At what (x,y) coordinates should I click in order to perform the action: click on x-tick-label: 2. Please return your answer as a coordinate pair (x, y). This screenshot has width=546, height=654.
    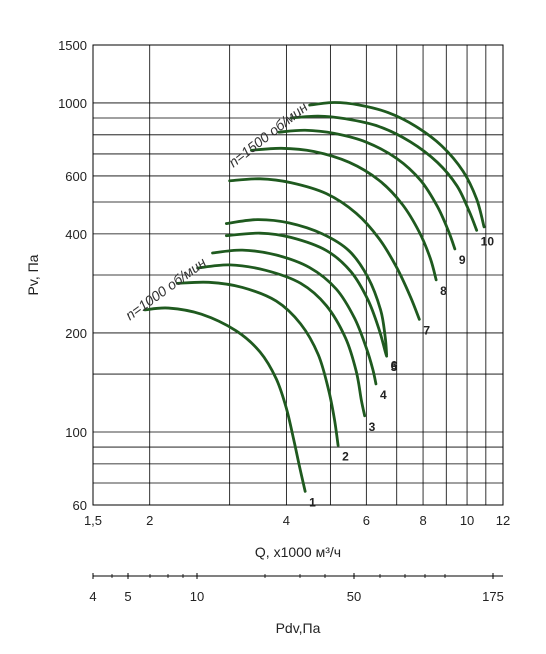
    Looking at the image, I should click on (149, 520).